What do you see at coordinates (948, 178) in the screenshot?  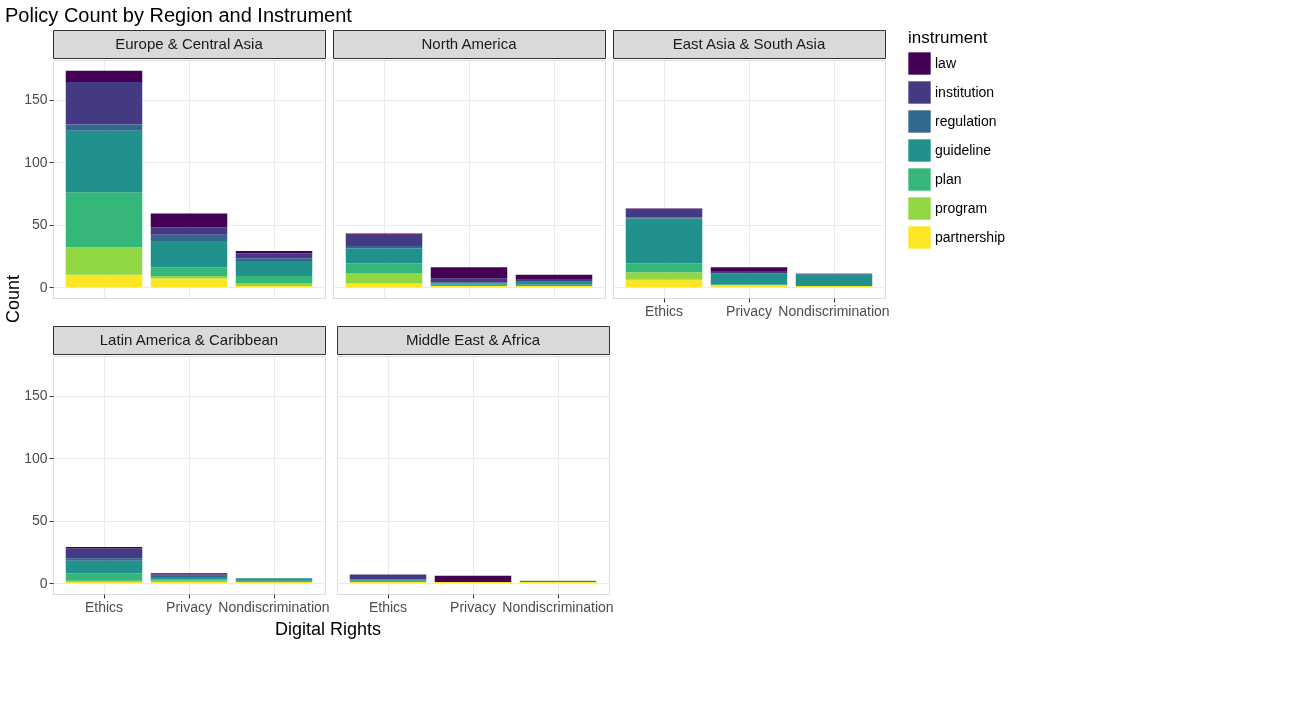 I see `legend-label: plan` at bounding box center [948, 178].